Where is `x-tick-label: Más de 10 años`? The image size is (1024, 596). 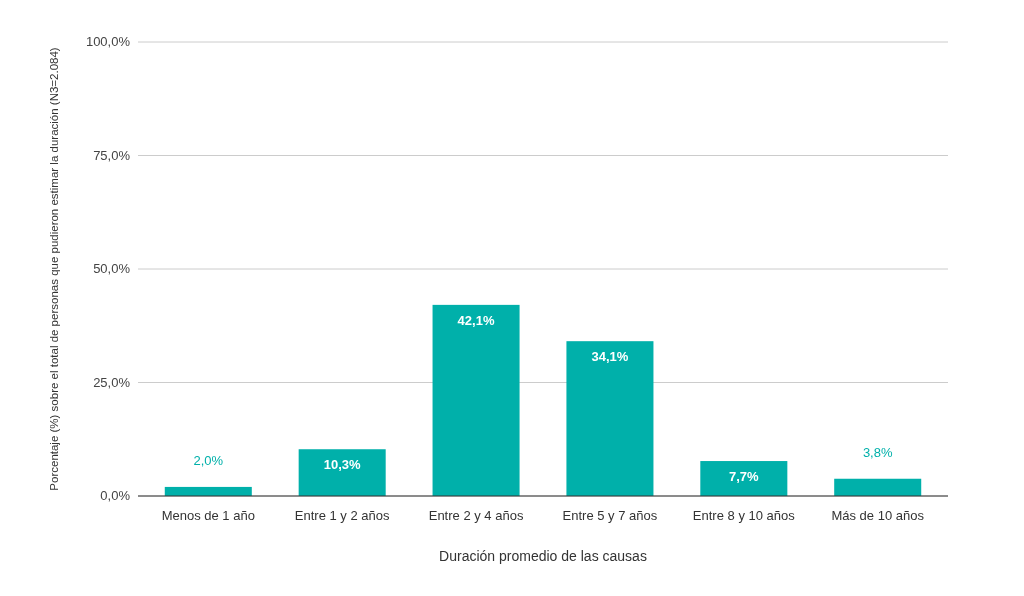 x-tick-label: Más de 10 años is located at coordinates (878, 515).